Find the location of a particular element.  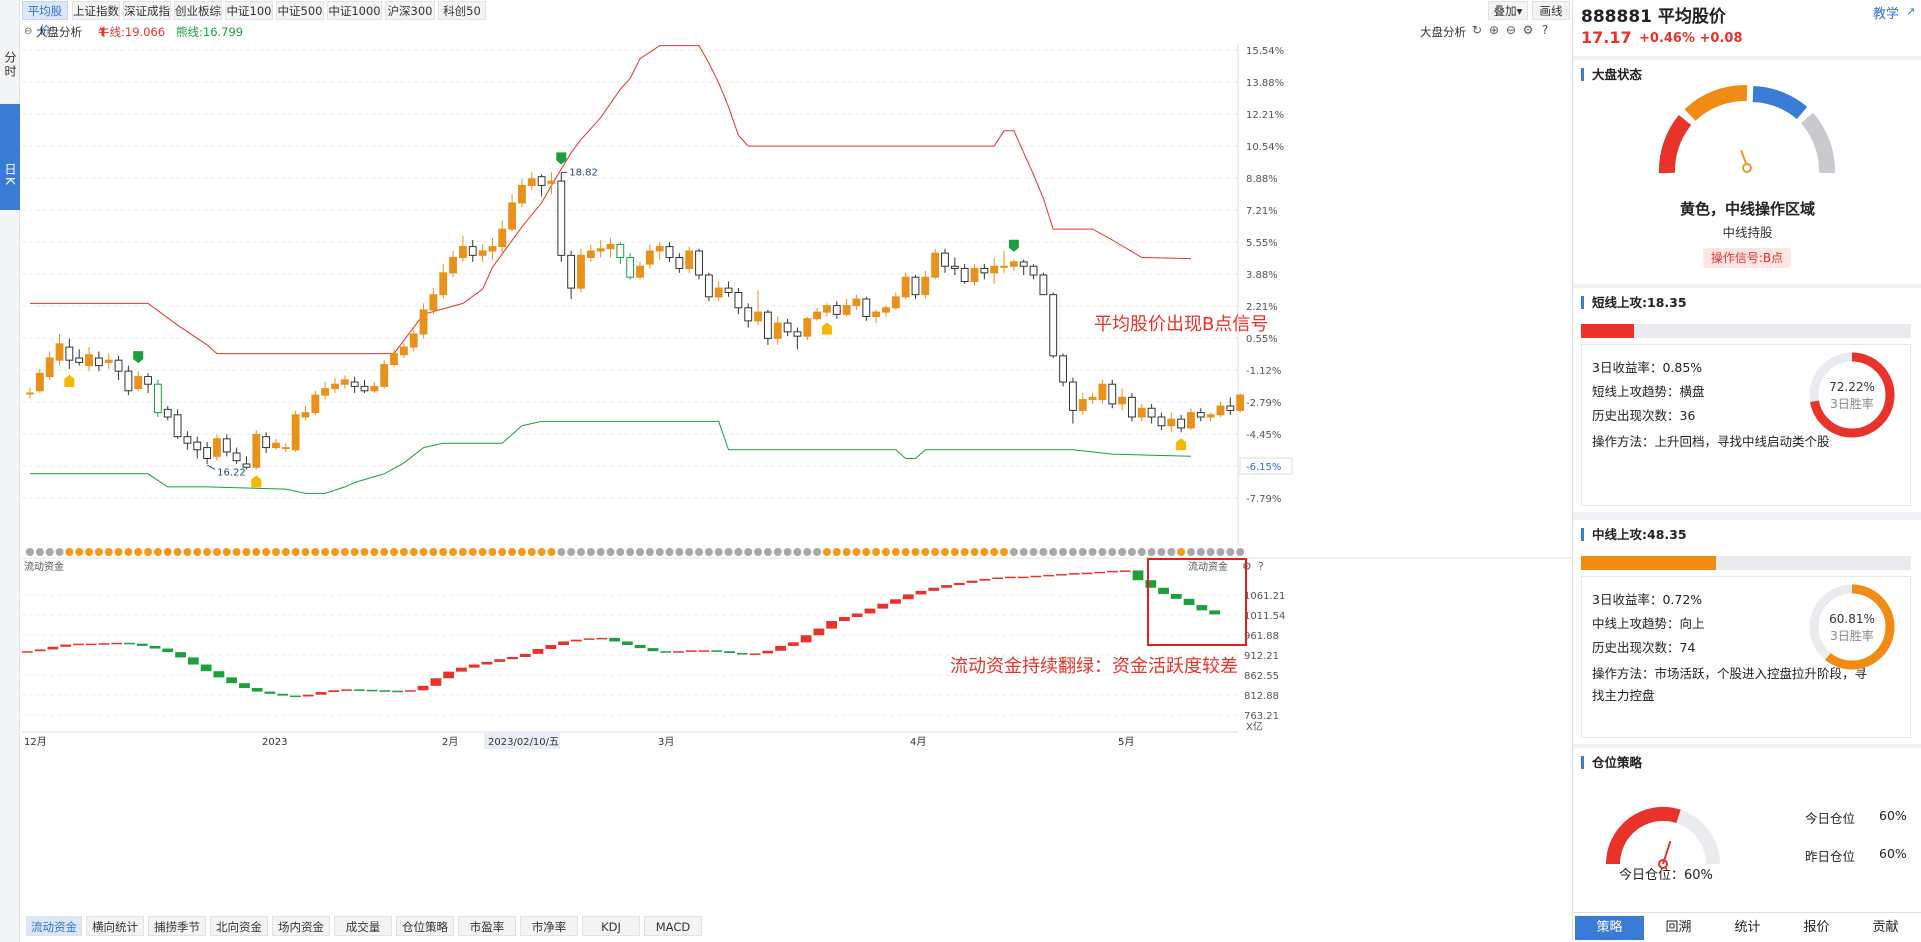

market-analysis-toggle: 大盘分析 is located at coordinates (59, 32).